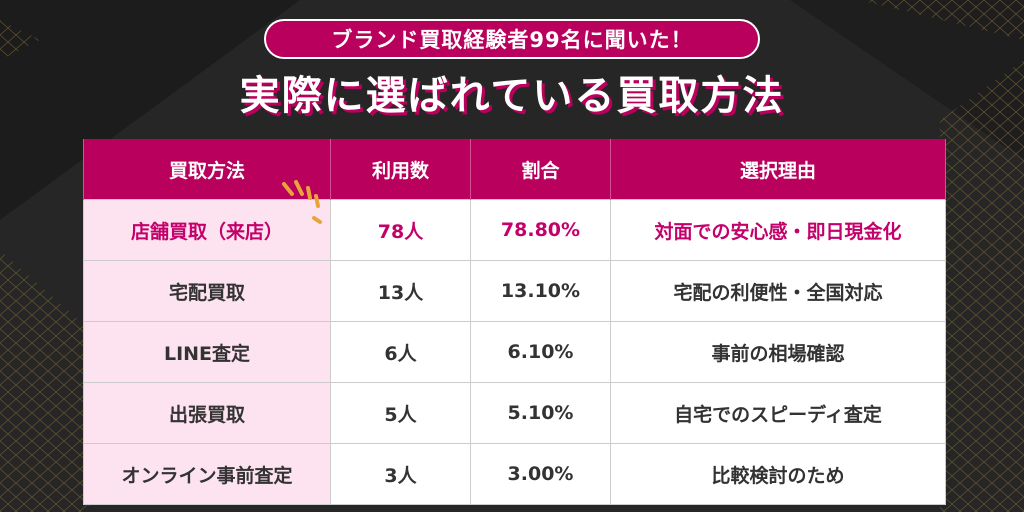 This screenshot has width=1024, height=512. Describe the element at coordinates (540, 230) in the screenshot. I see `ratio-cell: 78.80%` at that location.